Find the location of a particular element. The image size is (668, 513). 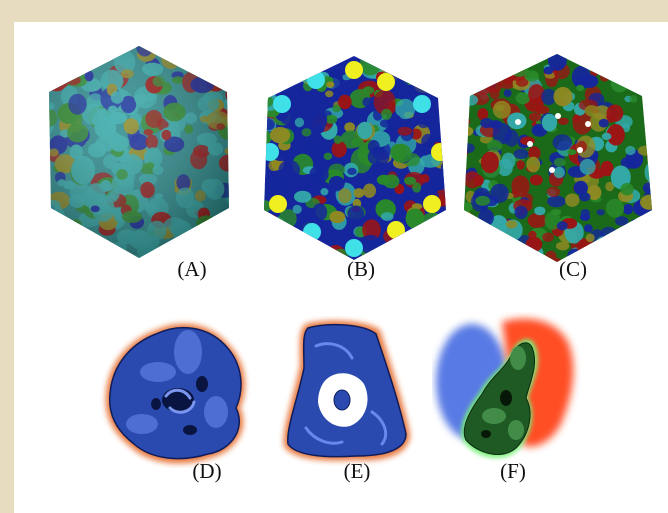

caption-c: (C) is located at coordinates (573, 269).